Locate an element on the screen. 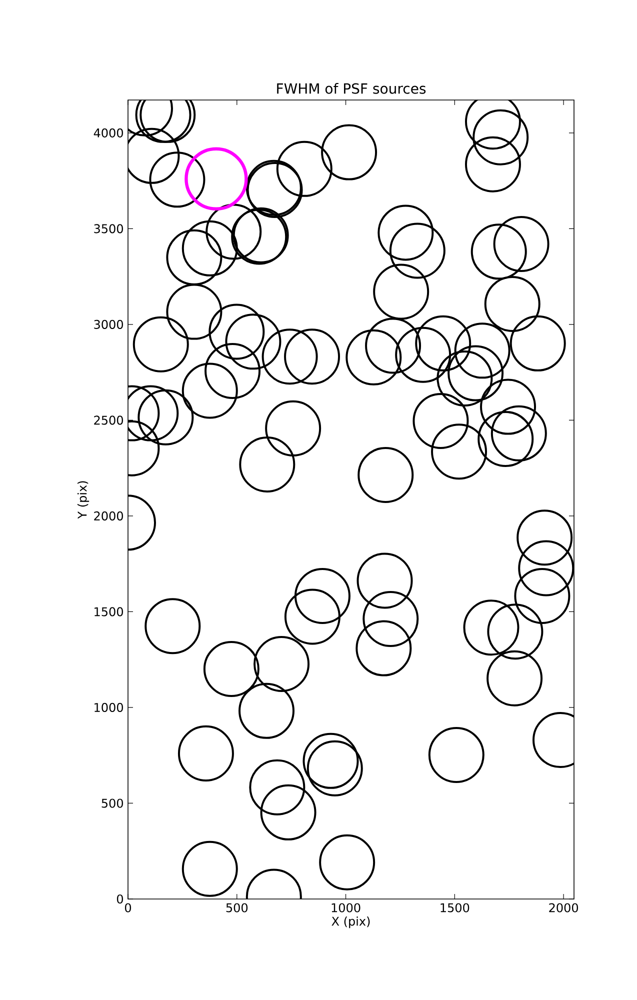 Image resolution: width=637 pixels, height=1000 pixels. x-tick-label: 1000 is located at coordinates (346, 907).